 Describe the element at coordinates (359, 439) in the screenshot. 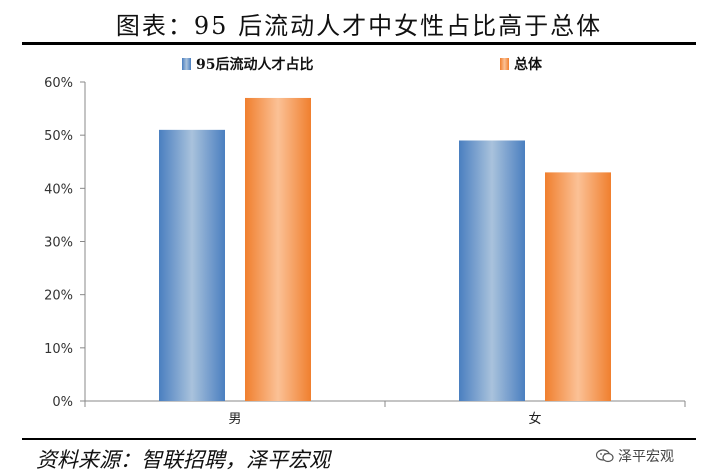

I see `bottom-rule` at that location.